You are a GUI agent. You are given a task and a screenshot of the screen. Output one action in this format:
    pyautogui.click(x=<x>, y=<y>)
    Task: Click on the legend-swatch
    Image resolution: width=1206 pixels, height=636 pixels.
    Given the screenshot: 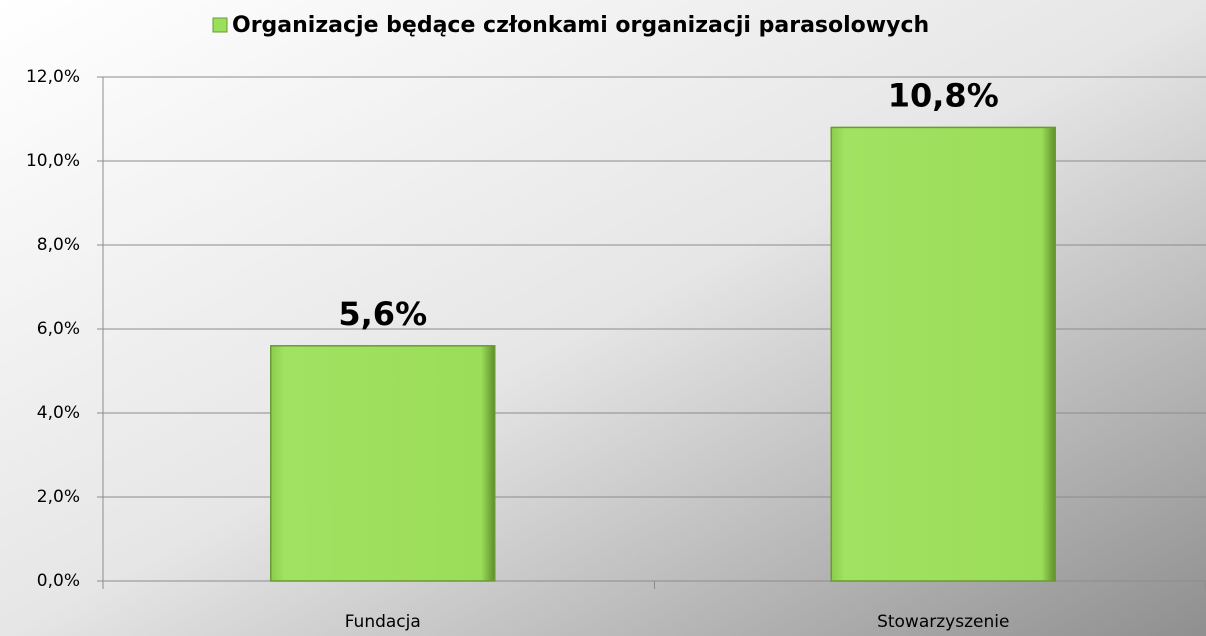 What is the action you would take?
    pyautogui.click(x=220, y=25)
    